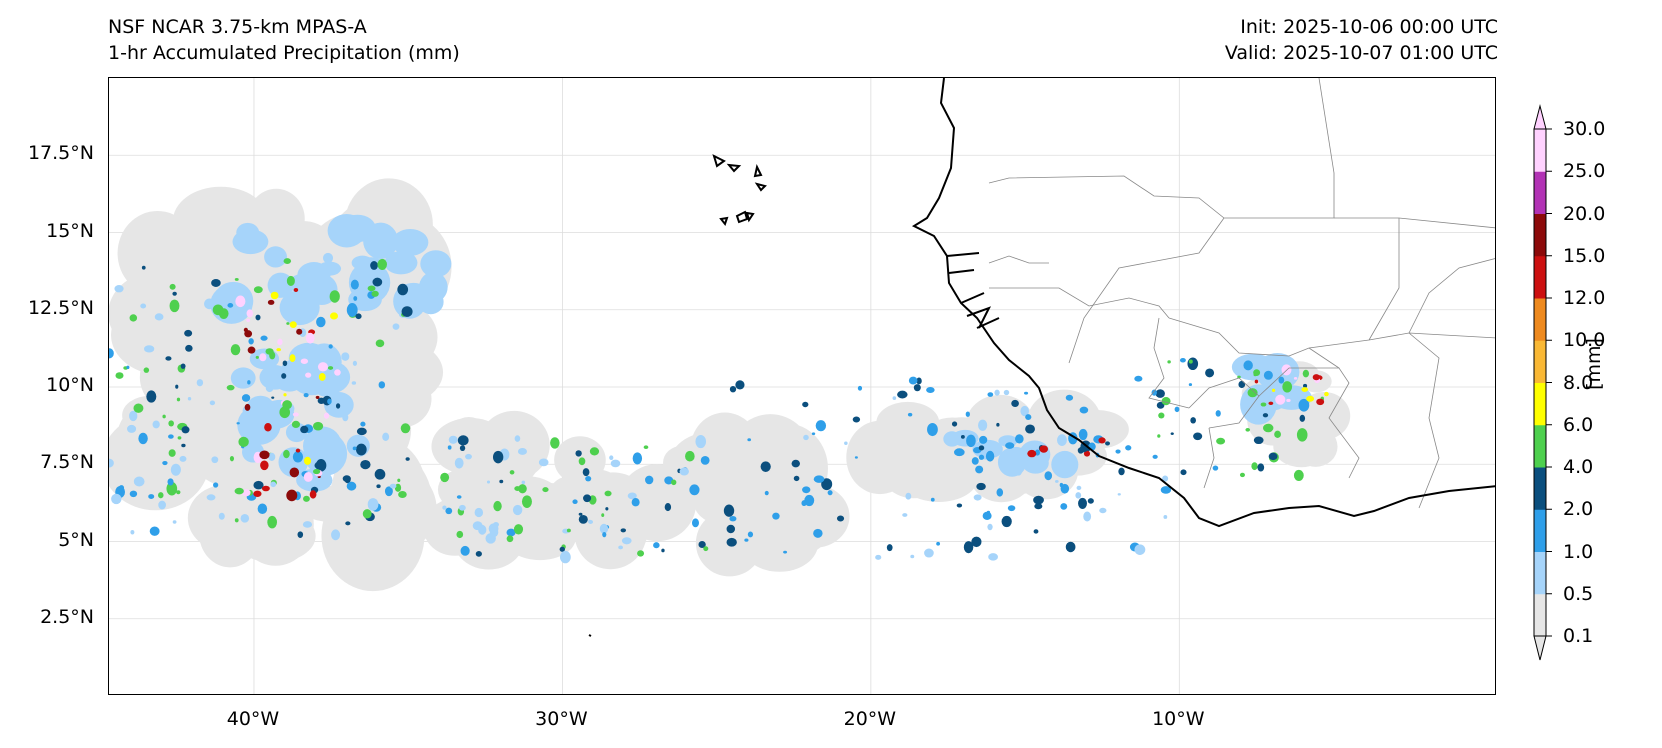  What do you see at coordinates (727, 163) in the screenshot?
I see `cabo-verde-island` at bounding box center [727, 163].